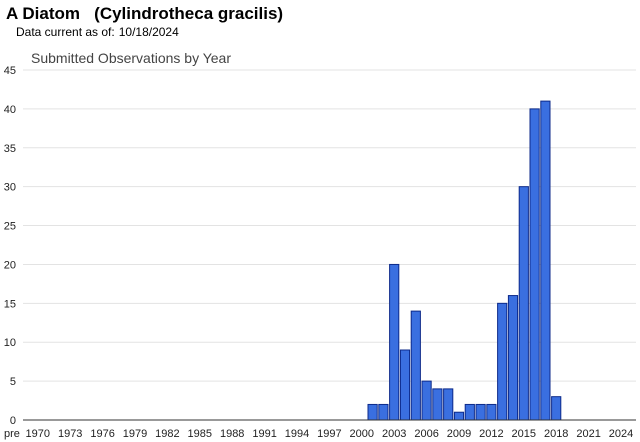 The width and height of the screenshot is (640, 442). Describe the element at coordinates (70, 434) in the screenshot. I see `x-tick-label: 1973` at that location.